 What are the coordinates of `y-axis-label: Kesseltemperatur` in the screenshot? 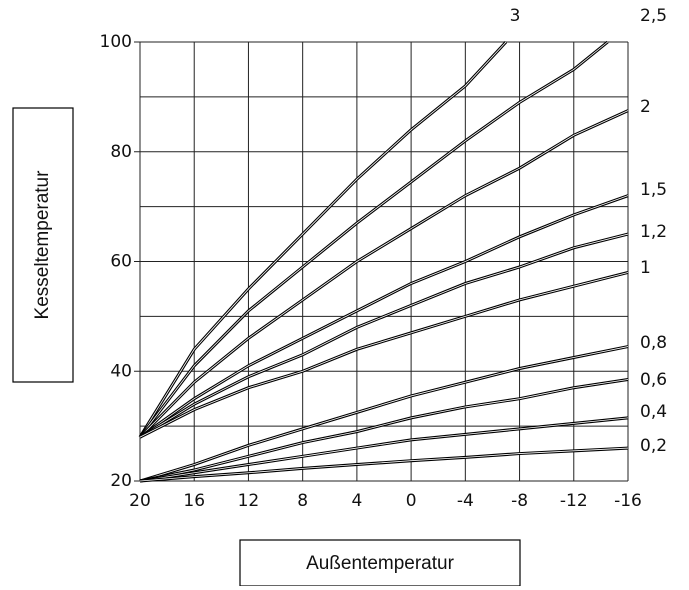 It's located at (42, 245).